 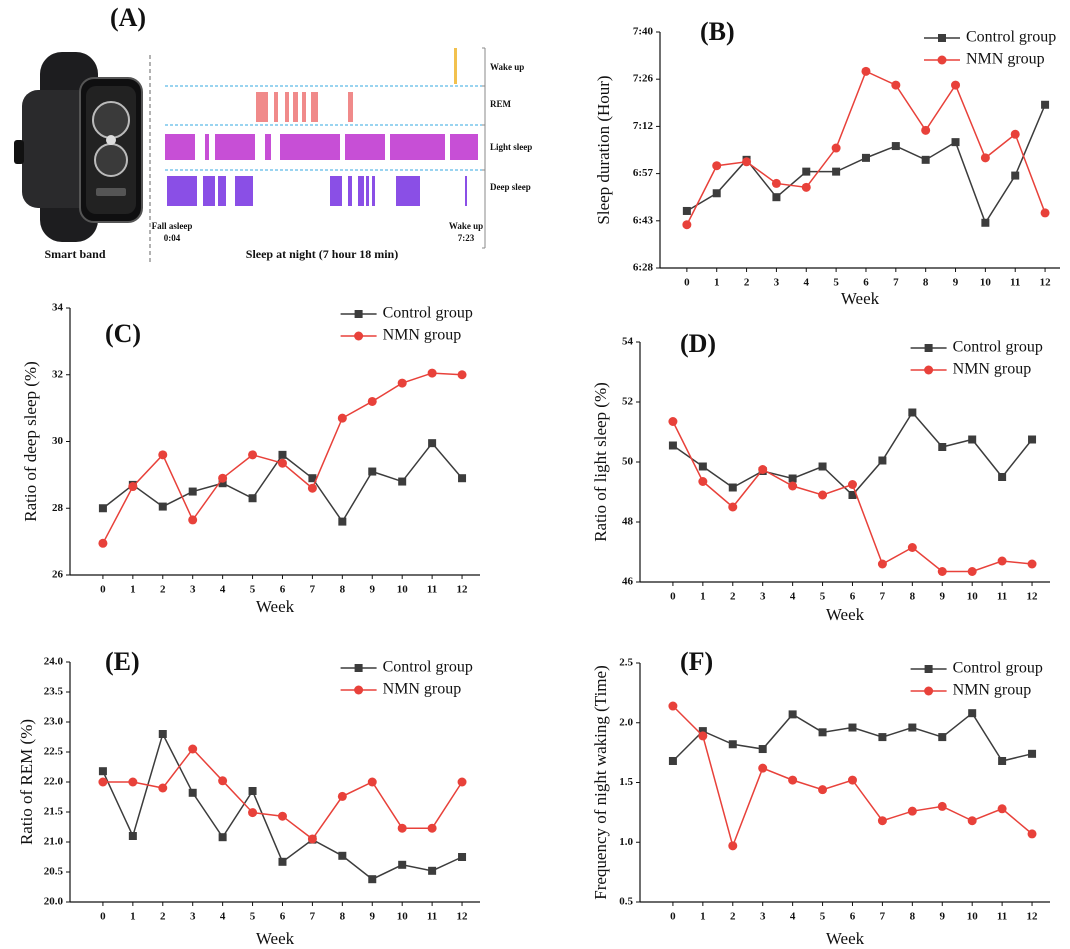 I want to click on y-tick-label: 0.5, so click(x=626, y=902).